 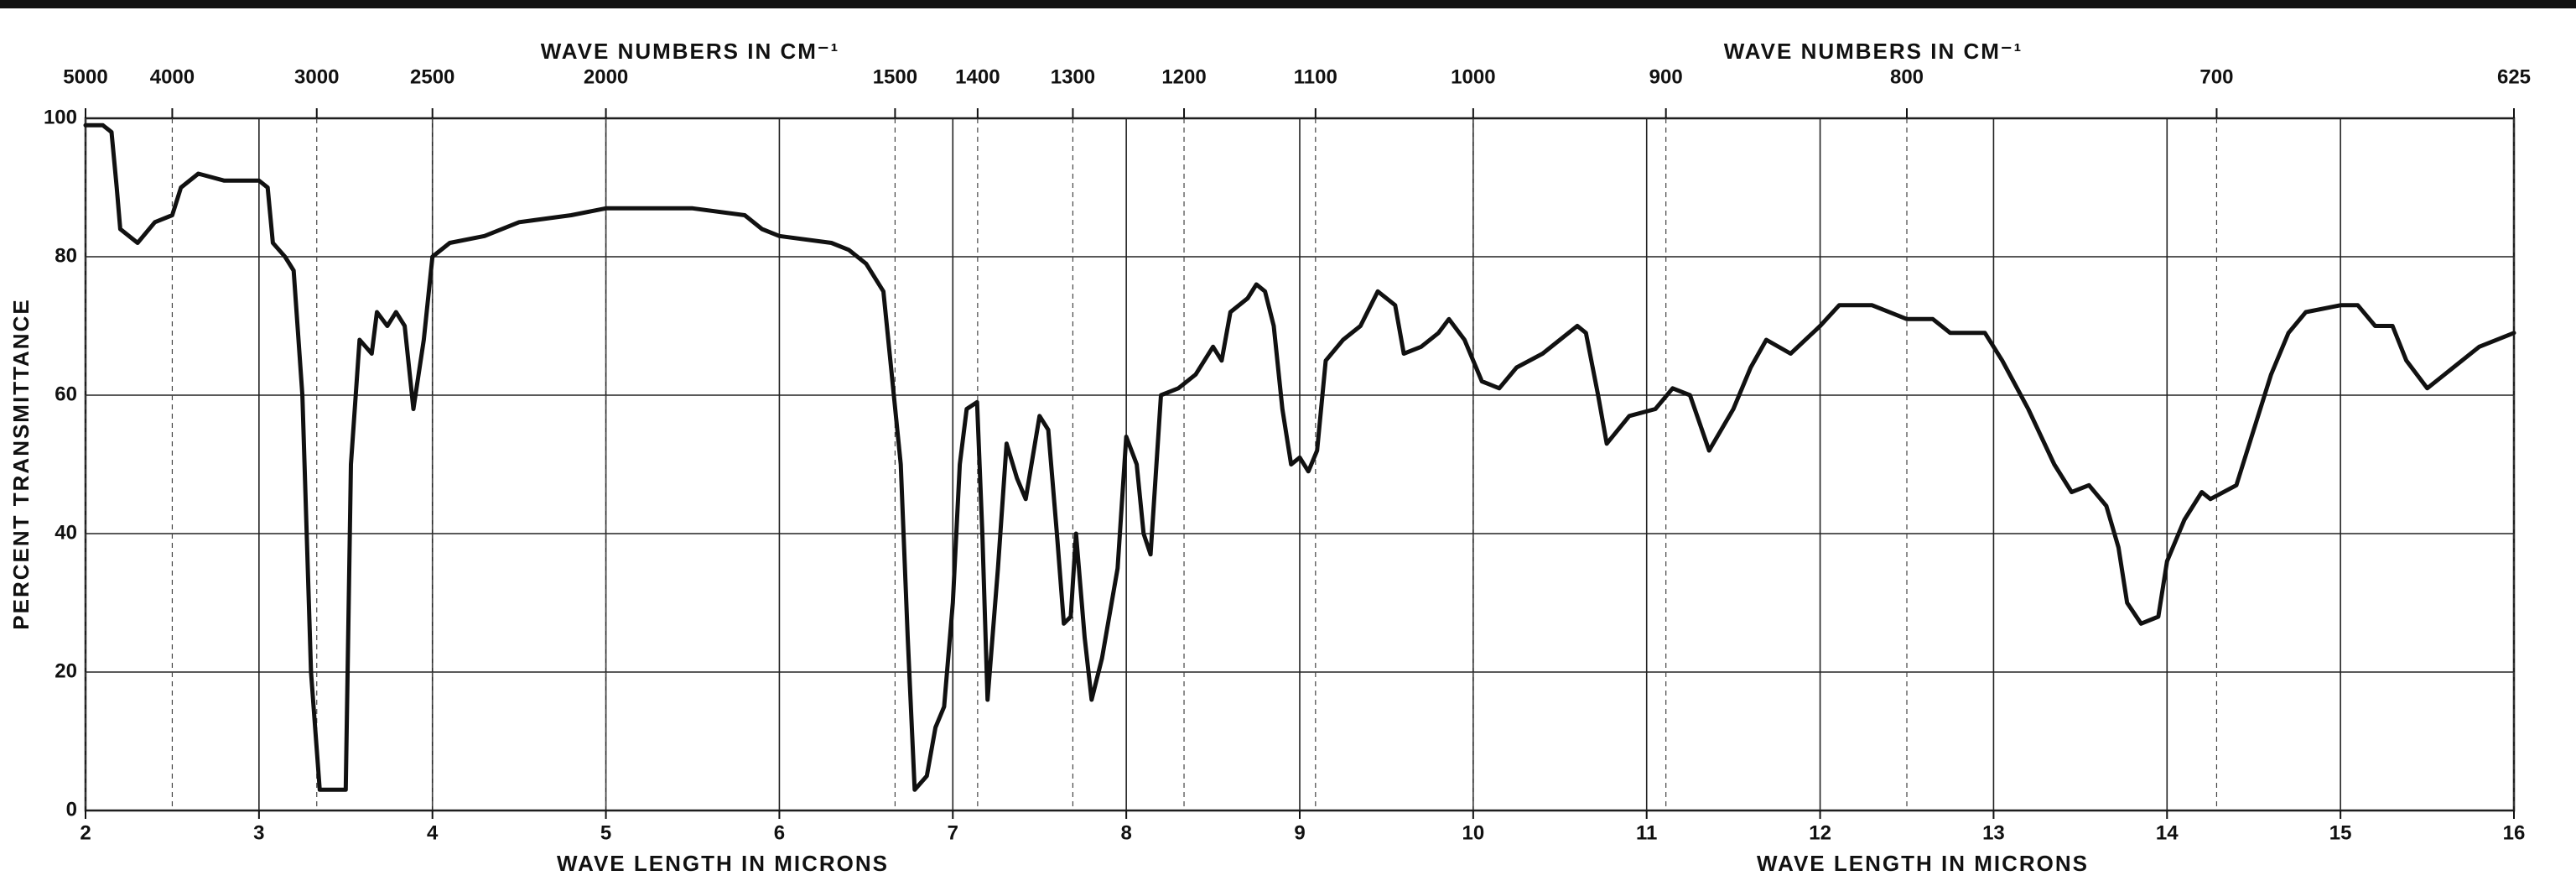 I want to click on y-tick-label: 100, so click(x=60, y=117).